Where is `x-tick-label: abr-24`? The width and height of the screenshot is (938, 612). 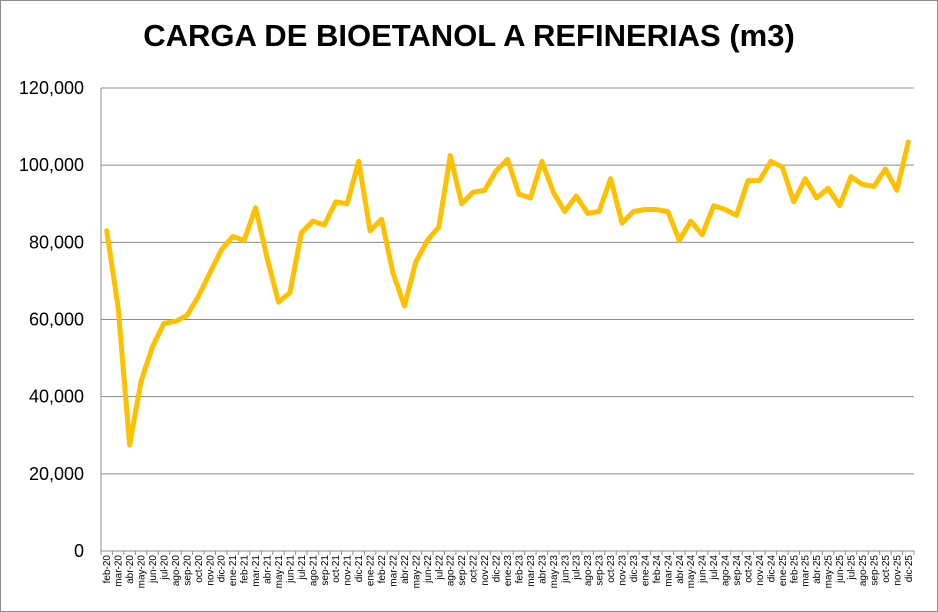
x-tick-label: abr-24 is located at coordinates (680, 569).